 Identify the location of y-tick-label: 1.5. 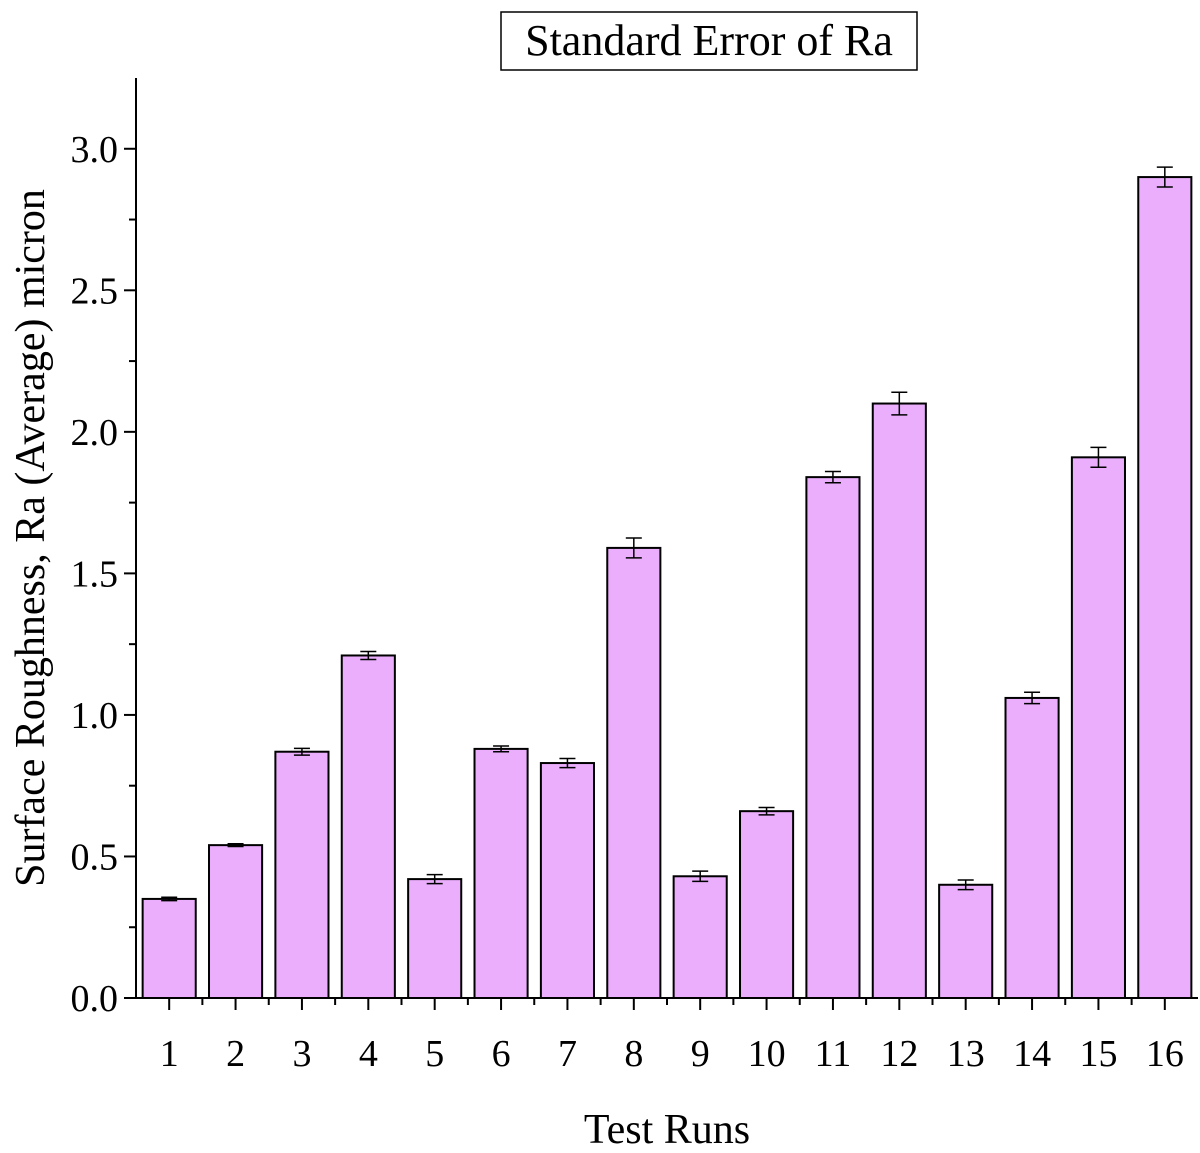
(95, 574).